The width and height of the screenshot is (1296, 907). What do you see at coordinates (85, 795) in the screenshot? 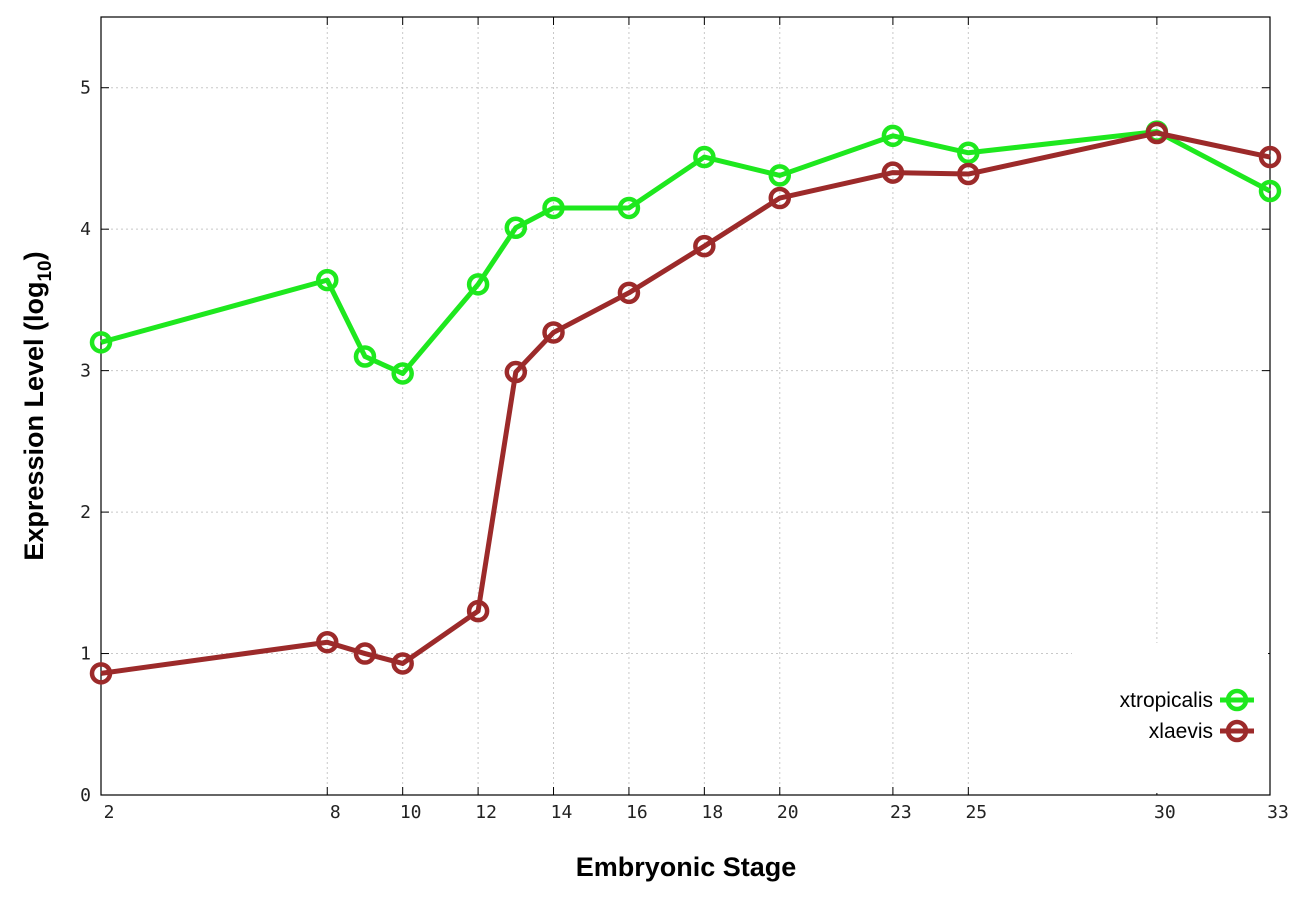
I see `y-tick-label: 0` at bounding box center [85, 795].